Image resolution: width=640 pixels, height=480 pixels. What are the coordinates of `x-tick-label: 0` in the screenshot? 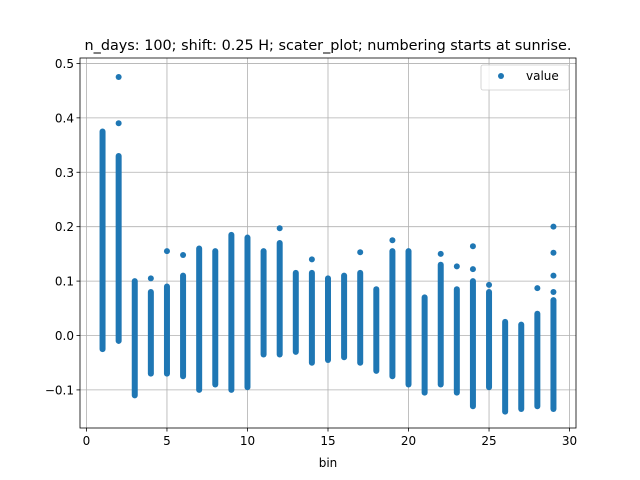 It's located at (87, 441).